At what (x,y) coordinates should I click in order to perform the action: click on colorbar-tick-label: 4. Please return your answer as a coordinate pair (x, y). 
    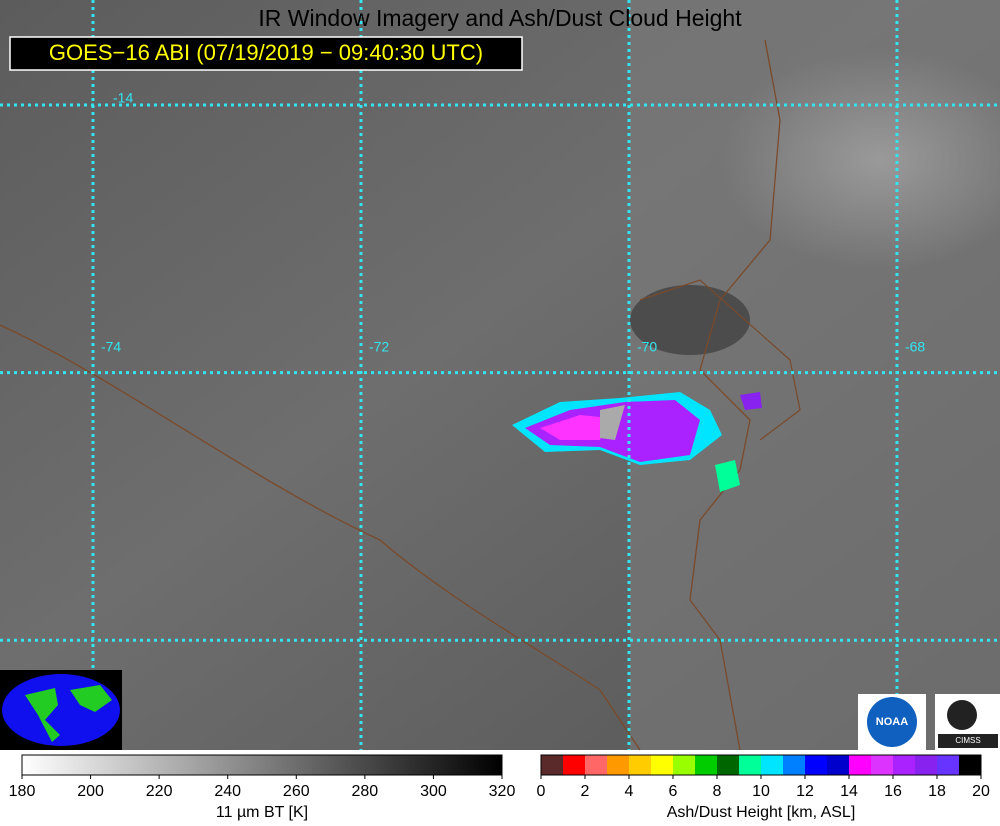
    Looking at the image, I should click on (629, 791).